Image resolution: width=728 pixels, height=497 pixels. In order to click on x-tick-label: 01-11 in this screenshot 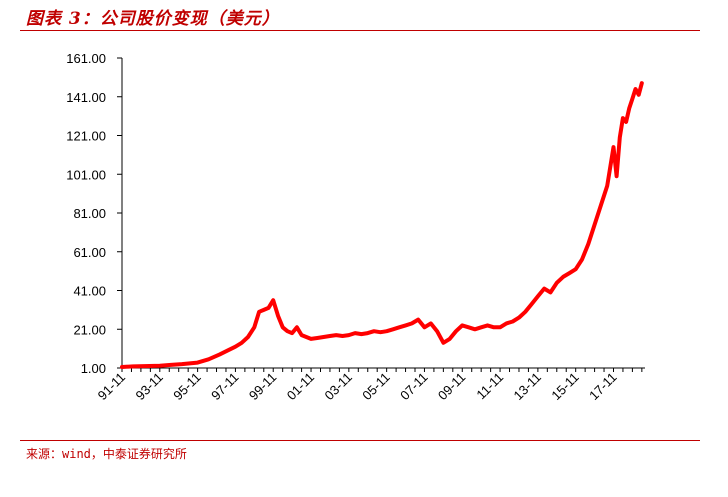, I will do `click(300, 386)`.